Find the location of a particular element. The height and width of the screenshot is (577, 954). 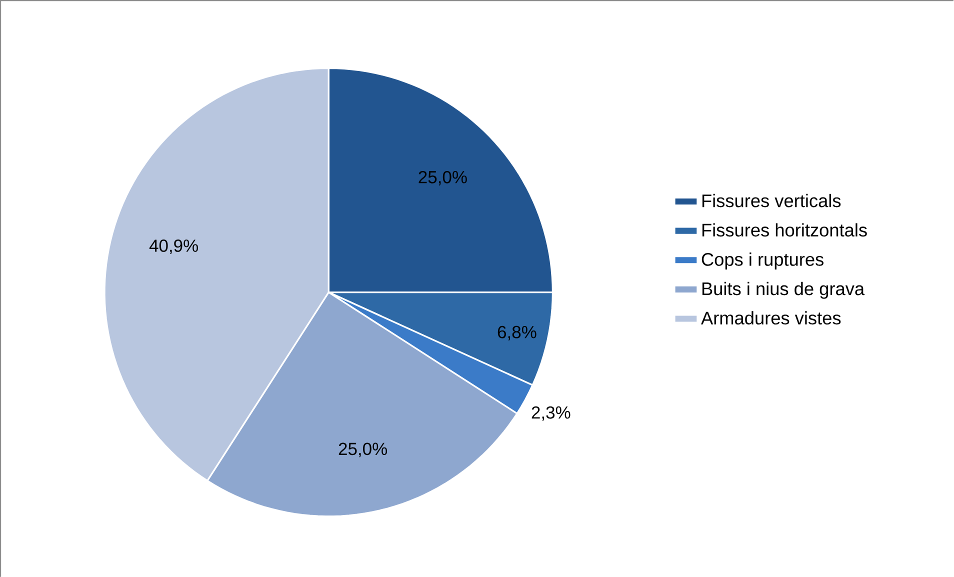

data-label: 40,9% is located at coordinates (173, 246).